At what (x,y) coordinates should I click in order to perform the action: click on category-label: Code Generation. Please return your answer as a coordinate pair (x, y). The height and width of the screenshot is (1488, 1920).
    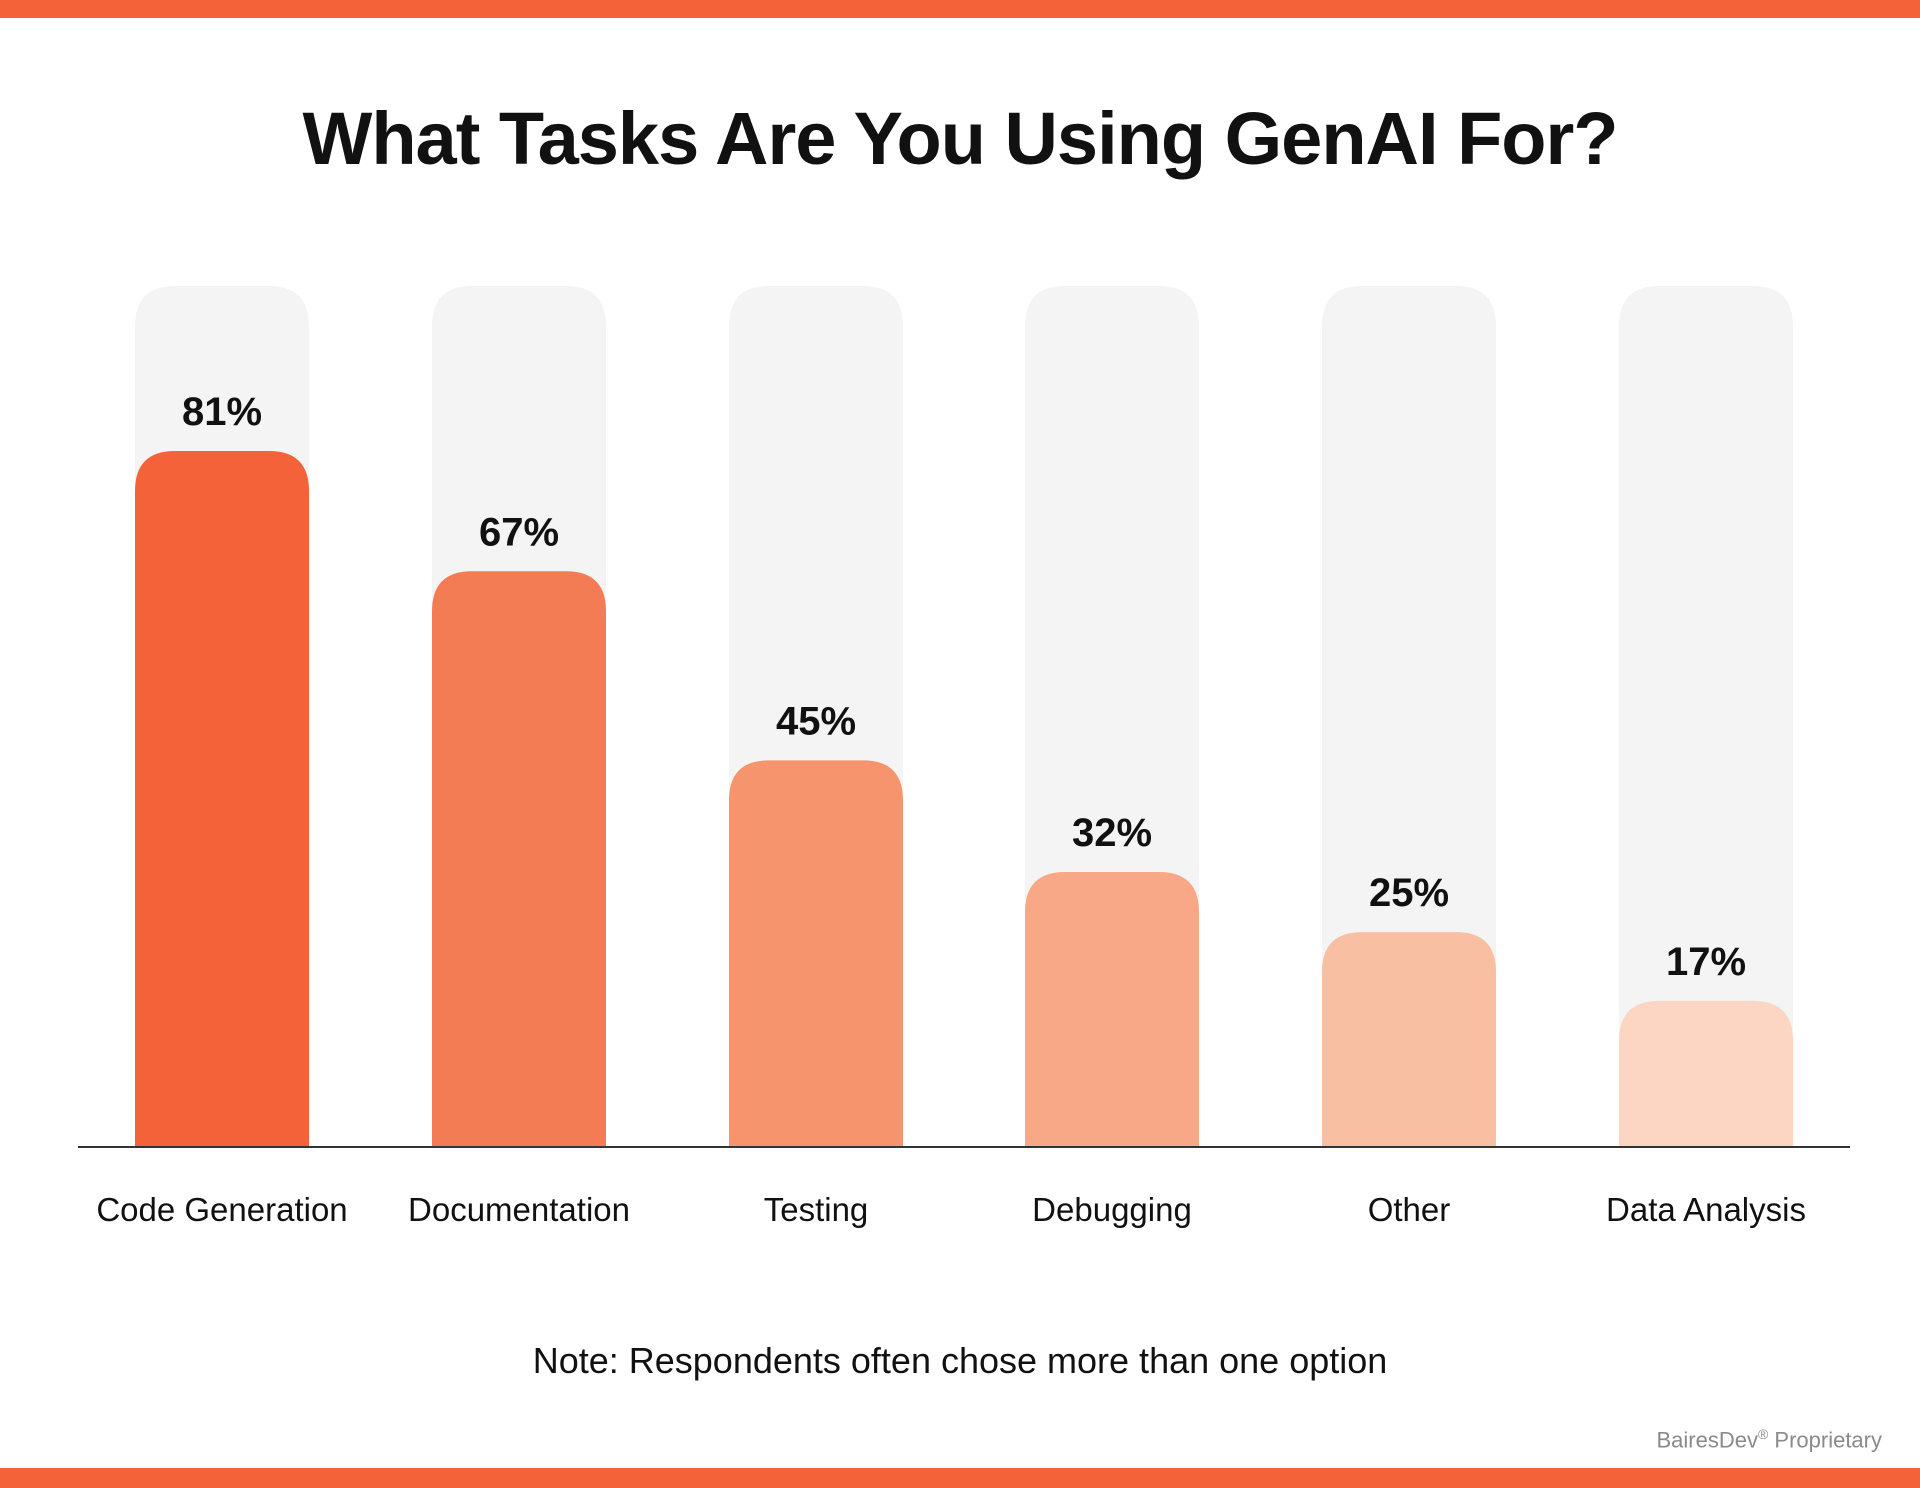
    Looking at the image, I should click on (221, 1209).